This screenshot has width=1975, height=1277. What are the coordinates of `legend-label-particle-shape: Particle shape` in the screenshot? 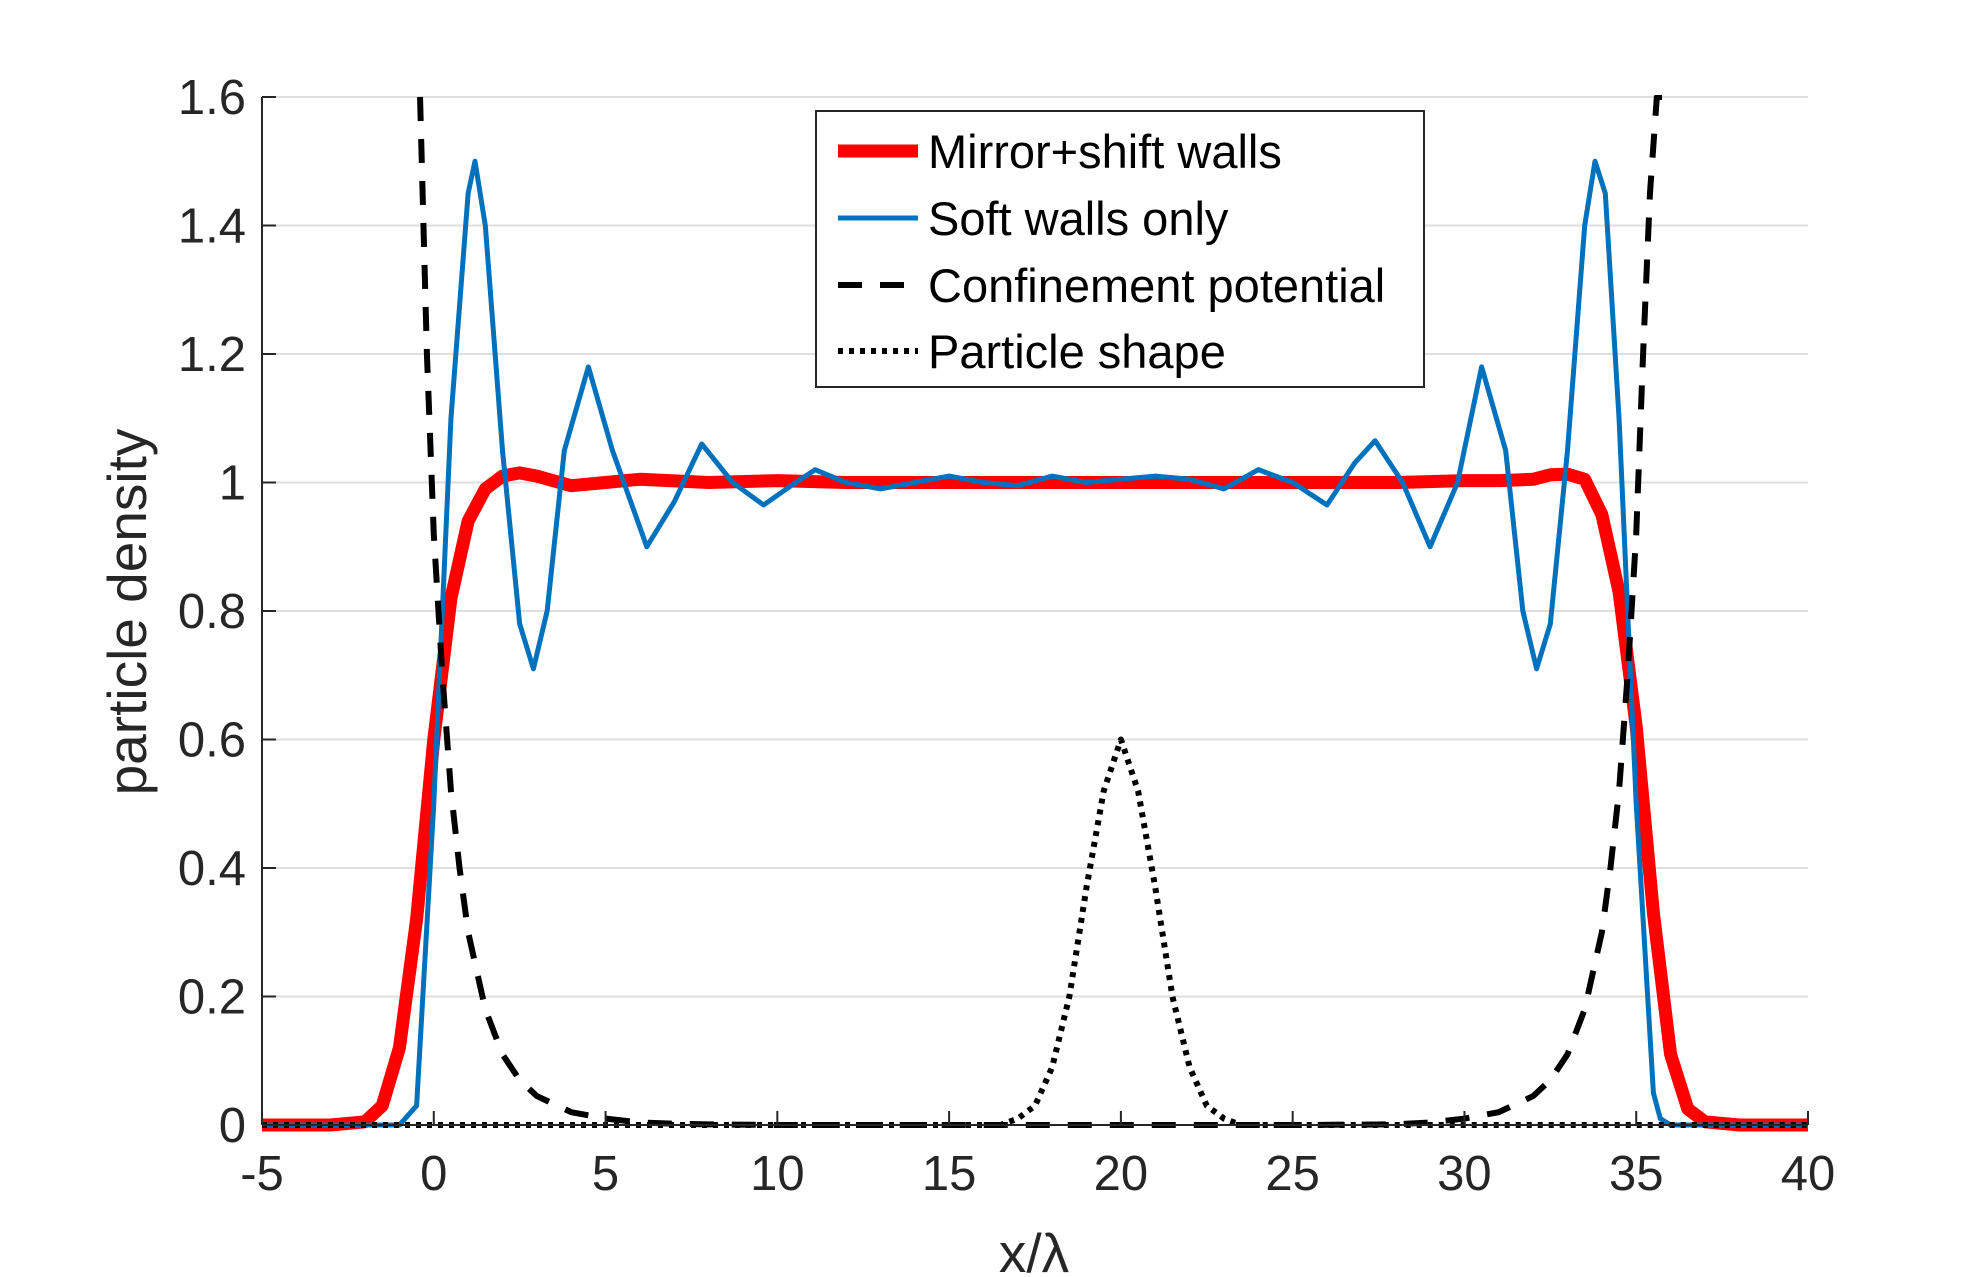 It's located at (1077, 351).